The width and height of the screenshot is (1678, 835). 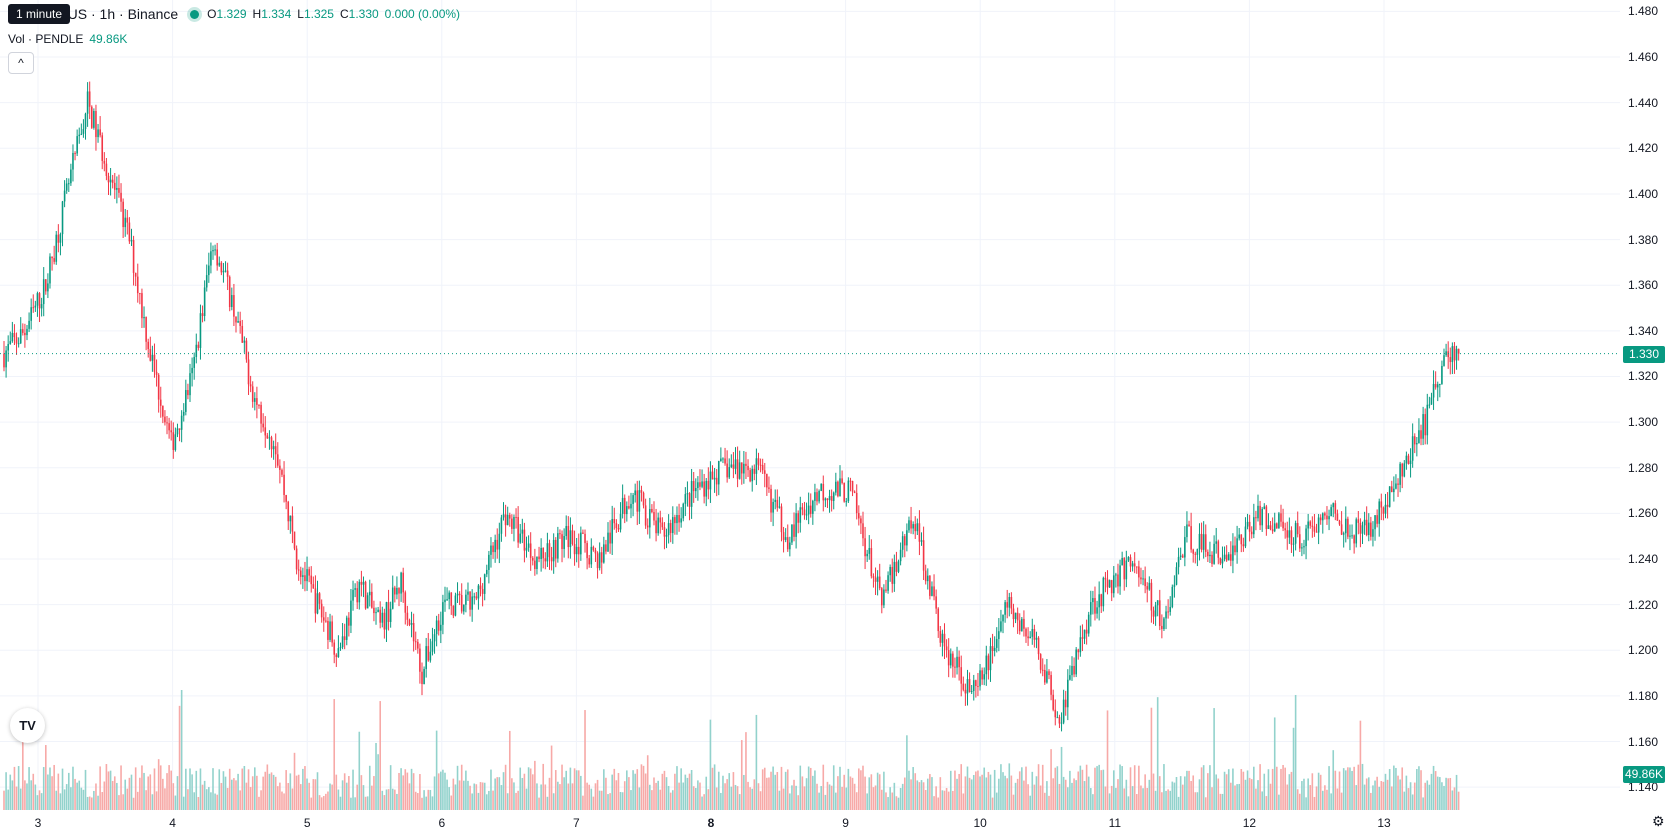 I want to click on time-axis: 3 4 5 6 7 8 9 10 11 12 13, so click(x=810, y=822).